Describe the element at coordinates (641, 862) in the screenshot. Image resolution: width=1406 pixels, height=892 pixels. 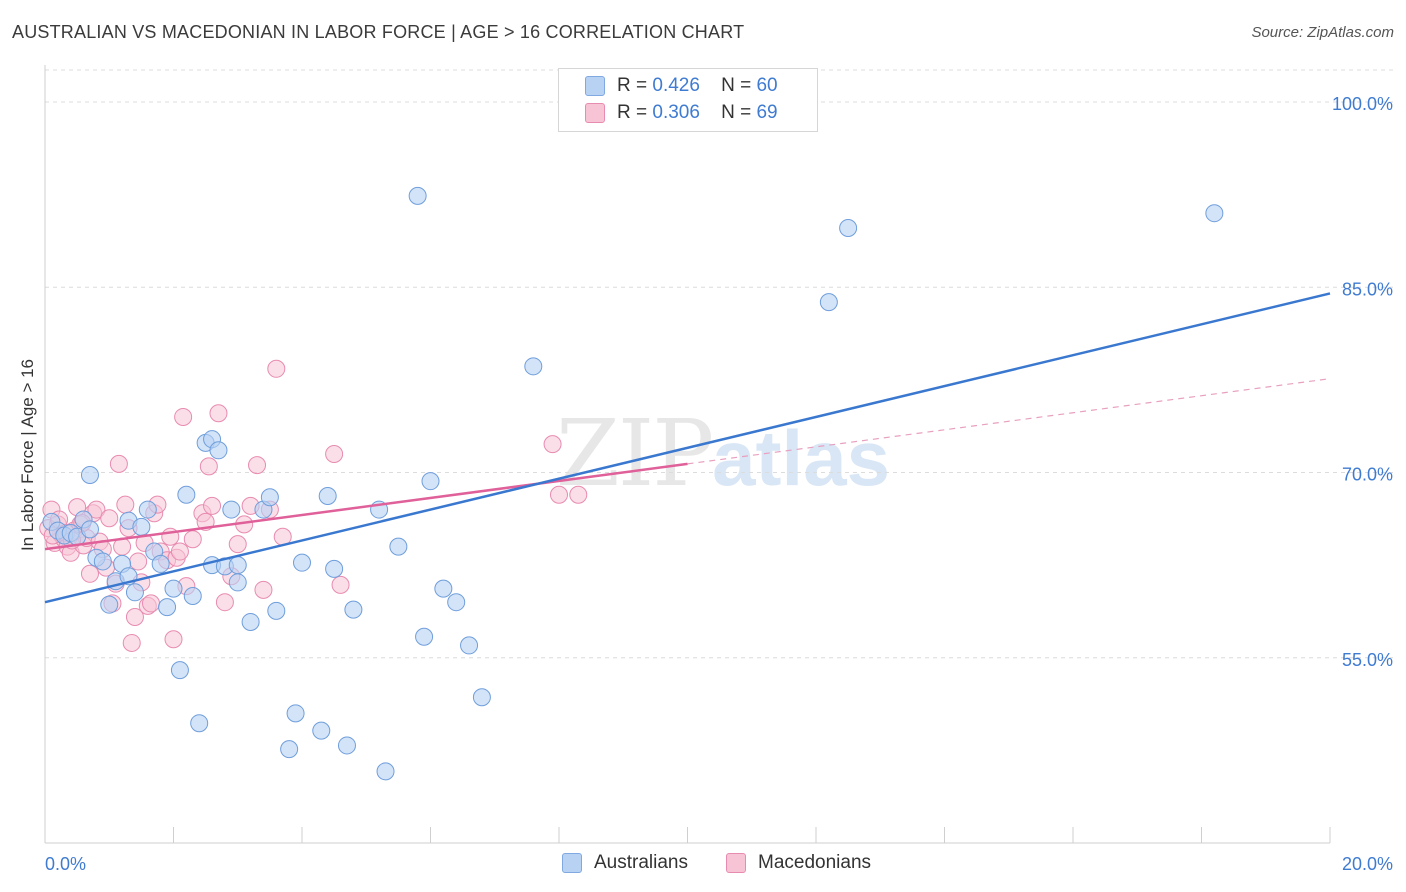
I see `bottom-legend-label: Australians` at that location.